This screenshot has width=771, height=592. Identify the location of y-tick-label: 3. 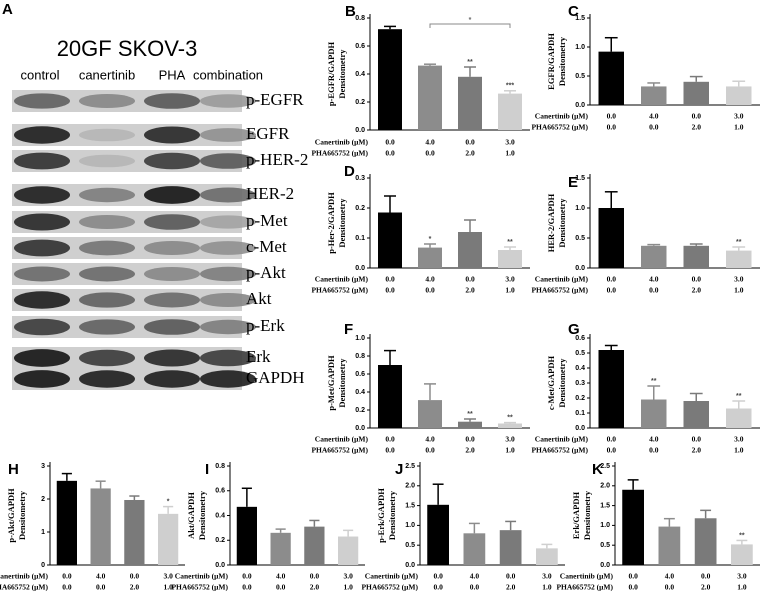
(43, 466).